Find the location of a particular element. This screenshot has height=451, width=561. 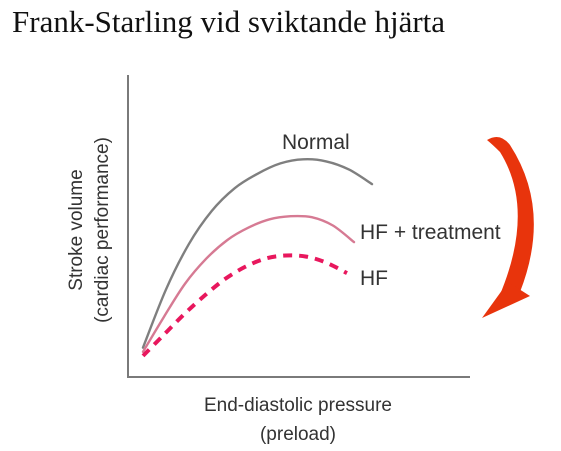

x-axis-label-line1: End-diastolic pressure is located at coordinates (298, 405).